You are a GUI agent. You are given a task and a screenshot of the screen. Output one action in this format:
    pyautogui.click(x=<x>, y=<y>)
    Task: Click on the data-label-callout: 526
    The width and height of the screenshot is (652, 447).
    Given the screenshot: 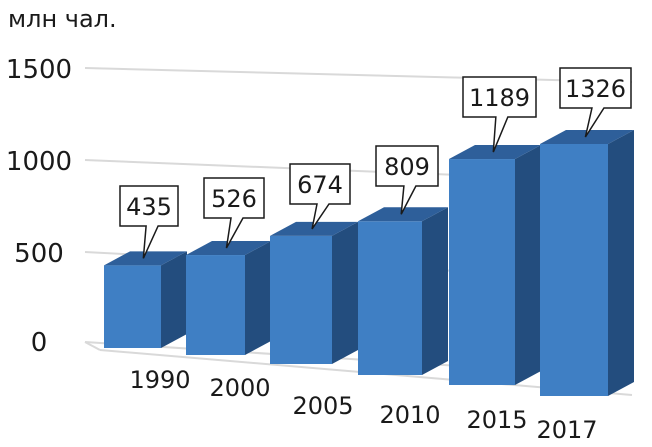 What is the action you would take?
    pyautogui.click(x=234, y=213)
    